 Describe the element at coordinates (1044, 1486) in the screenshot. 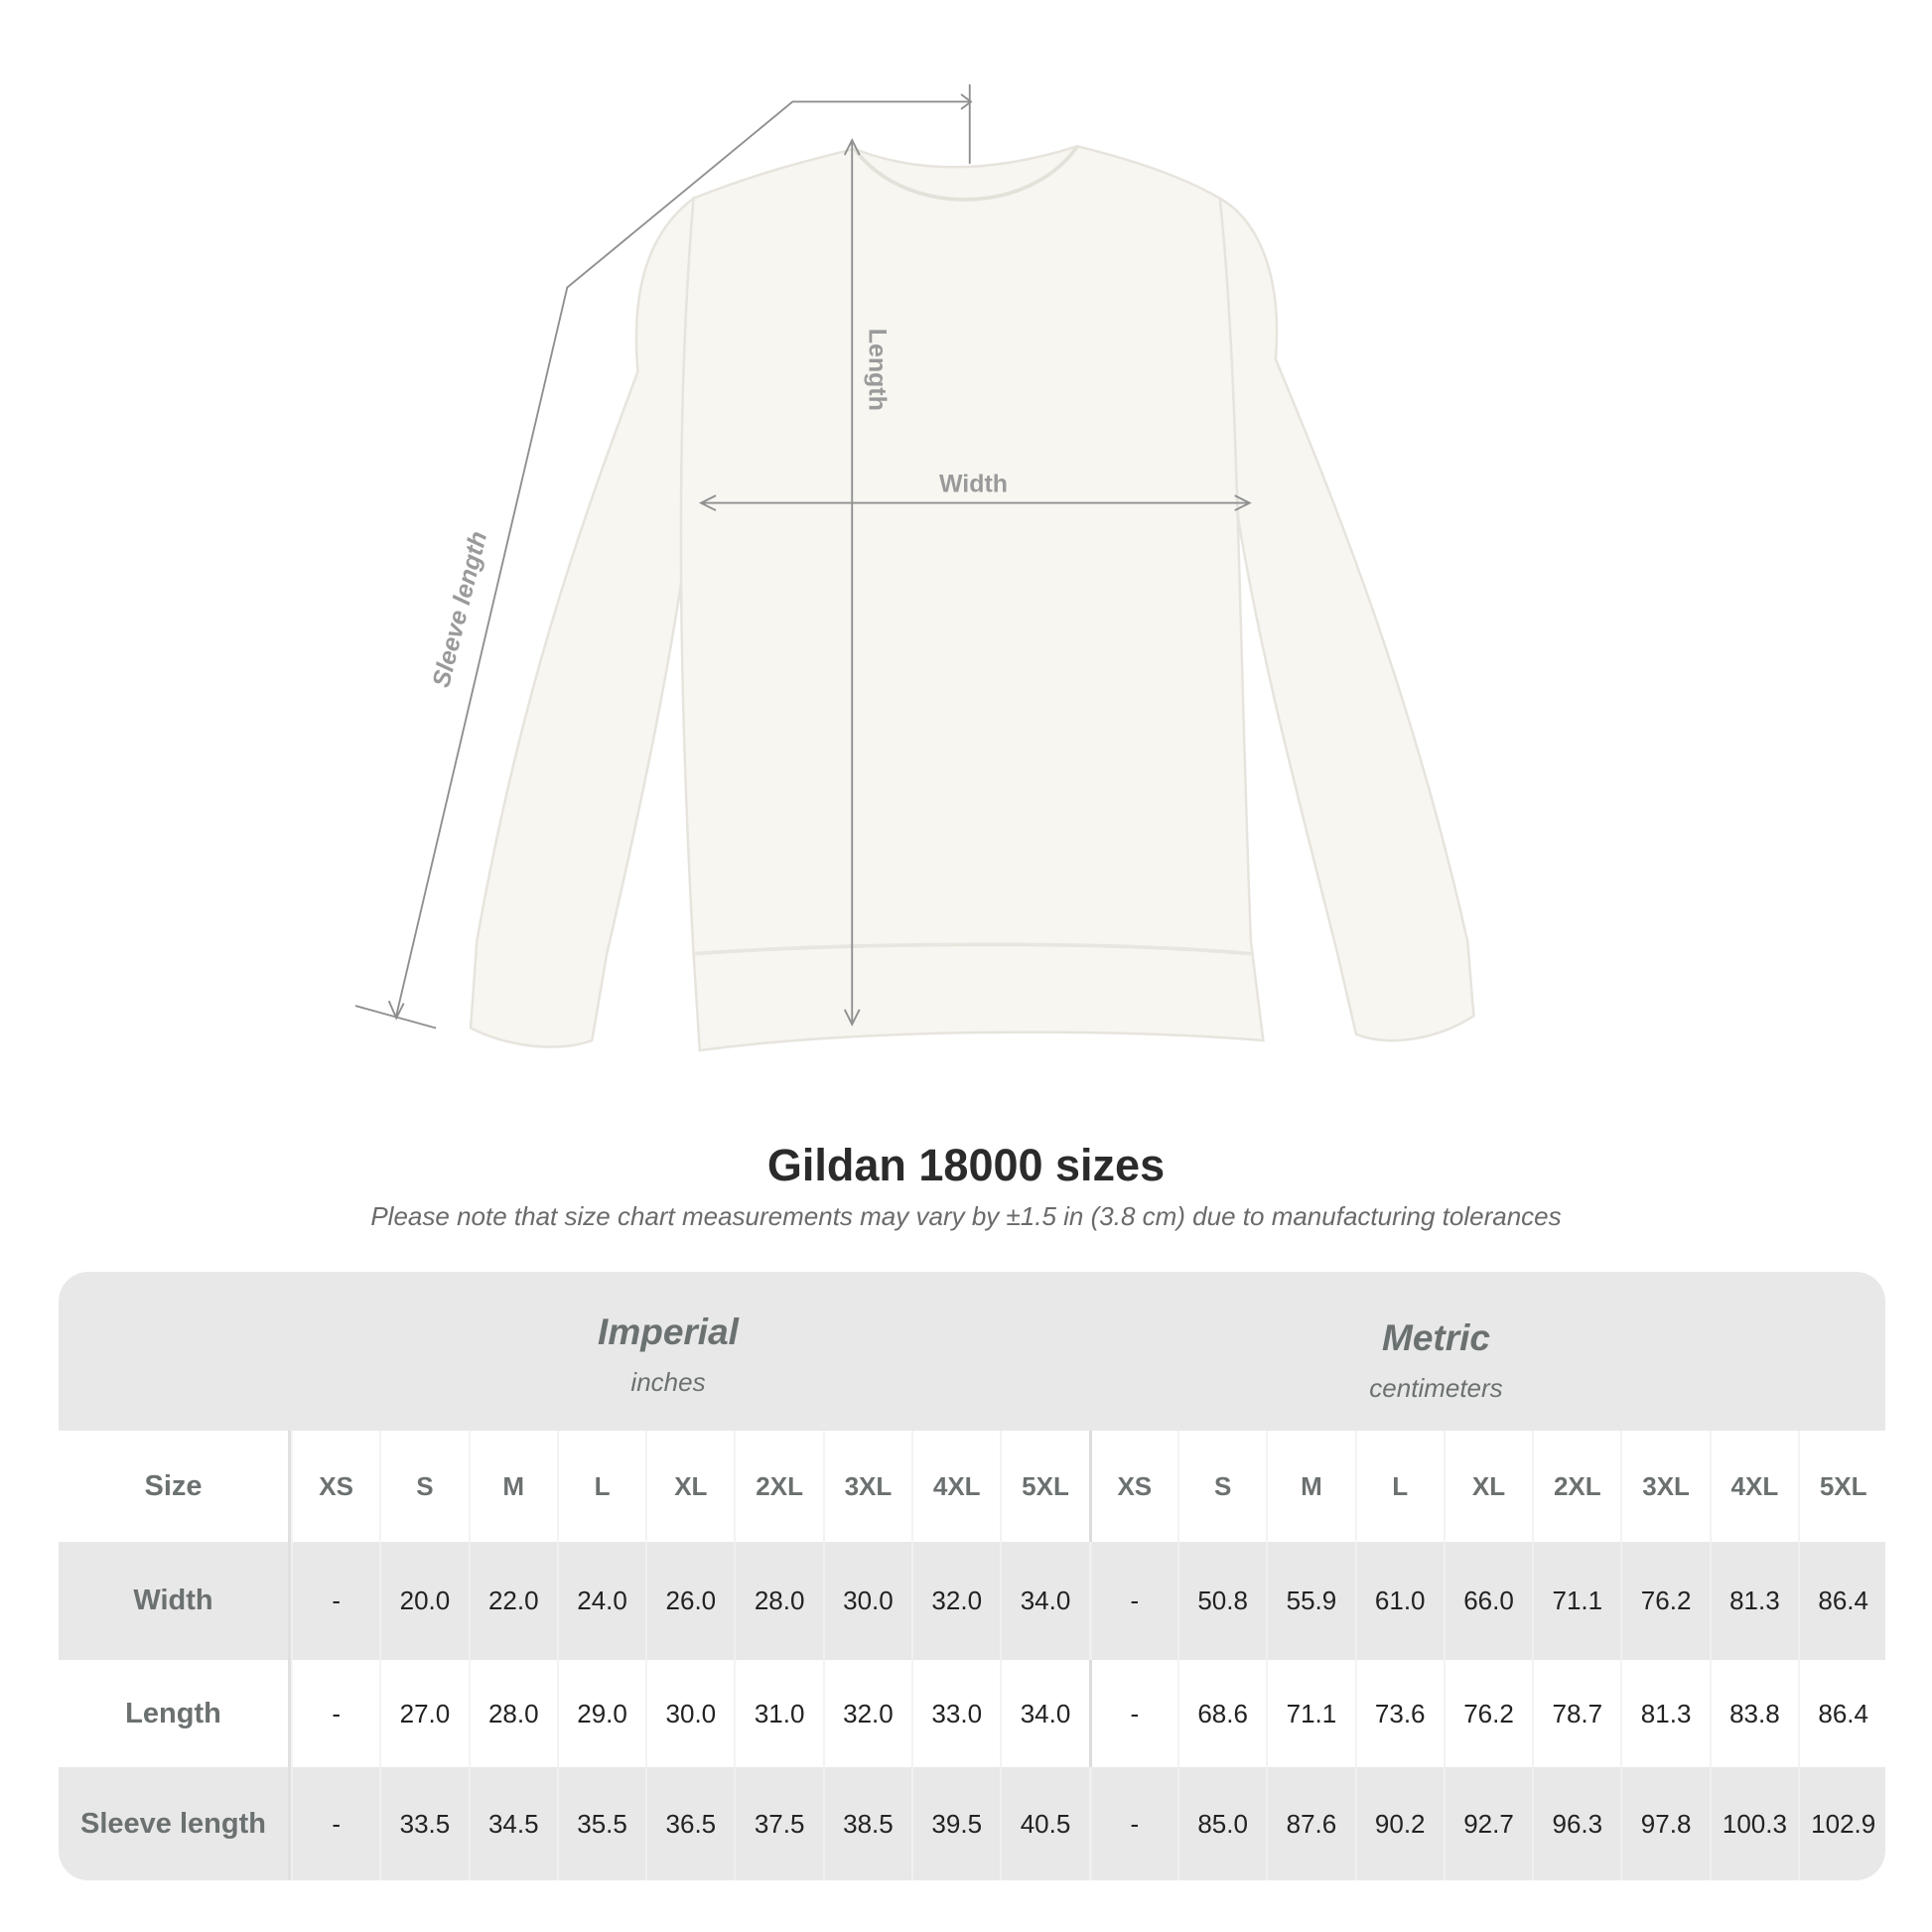

I see `size-header-imperial-5xl: 5XL` at that location.